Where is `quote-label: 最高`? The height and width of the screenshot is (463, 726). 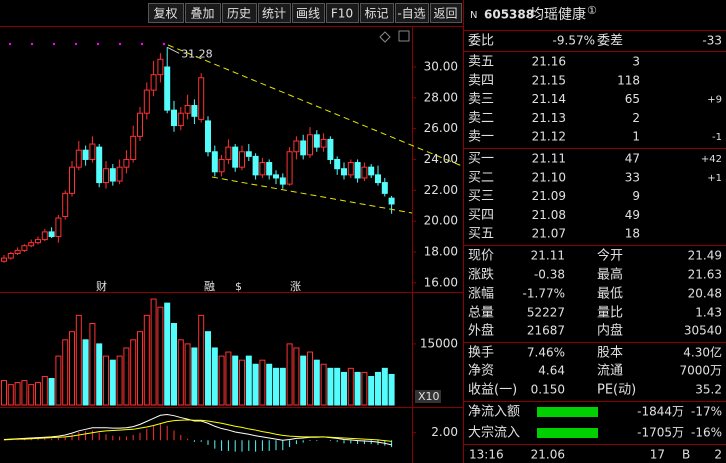 quote-label: 最高 is located at coordinates (610, 275).